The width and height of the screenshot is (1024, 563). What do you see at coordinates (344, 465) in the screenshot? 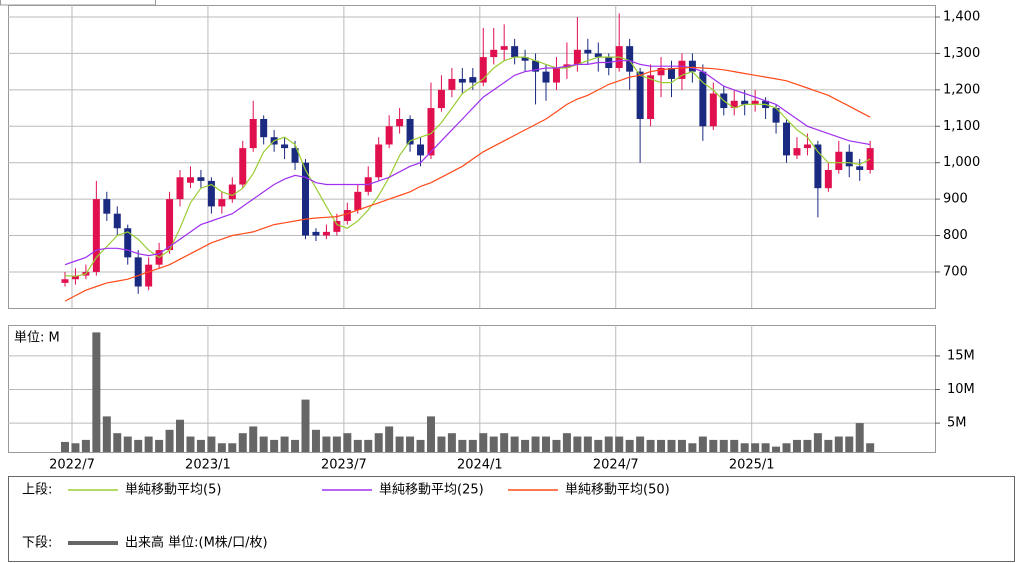
I see `x-tick-label: 2023/7` at bounding box center [344, 465].